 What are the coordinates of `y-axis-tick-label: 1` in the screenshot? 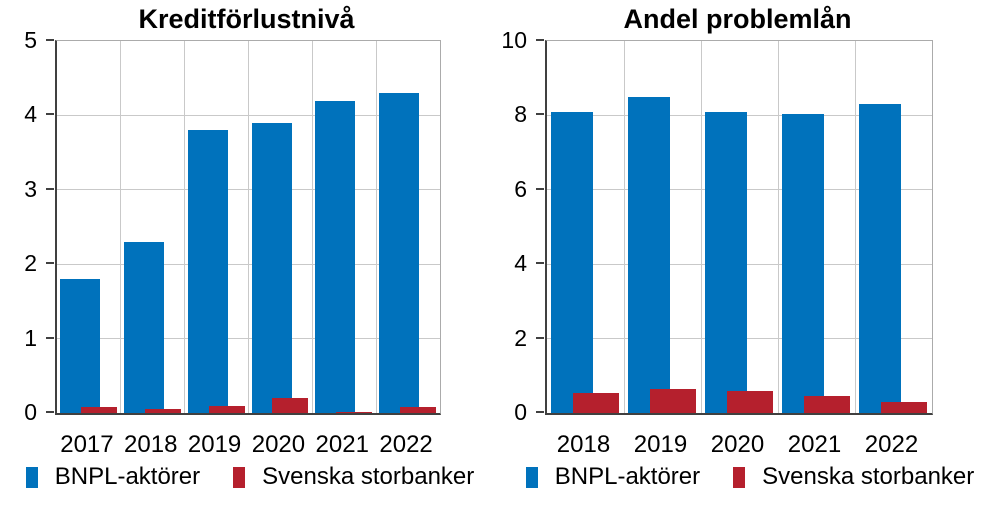 It's located at (30, 337).